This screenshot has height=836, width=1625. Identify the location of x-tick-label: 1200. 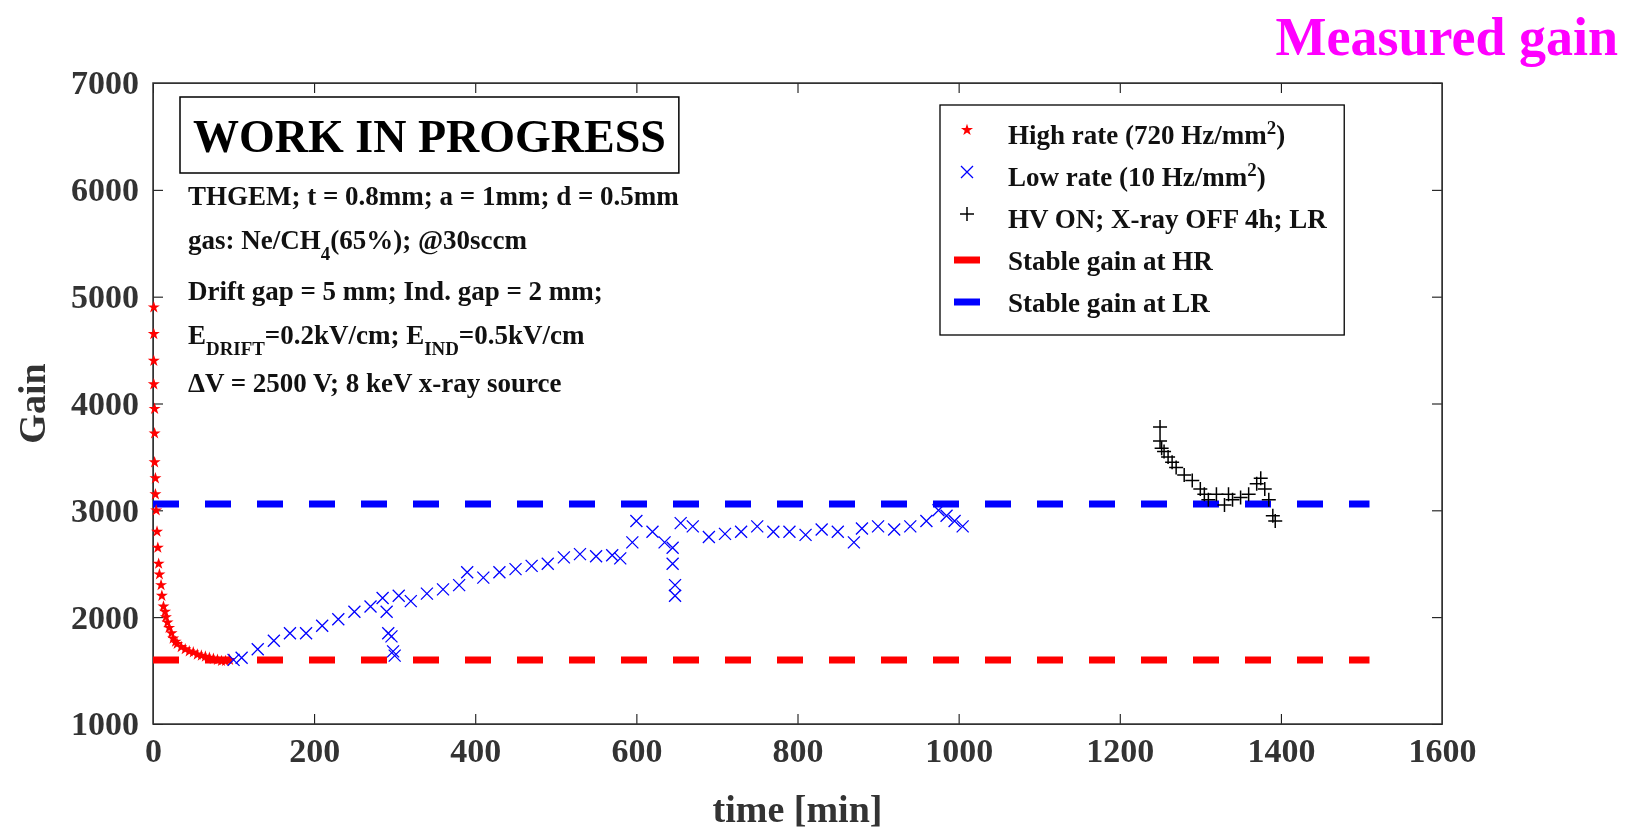
(1120, 751).